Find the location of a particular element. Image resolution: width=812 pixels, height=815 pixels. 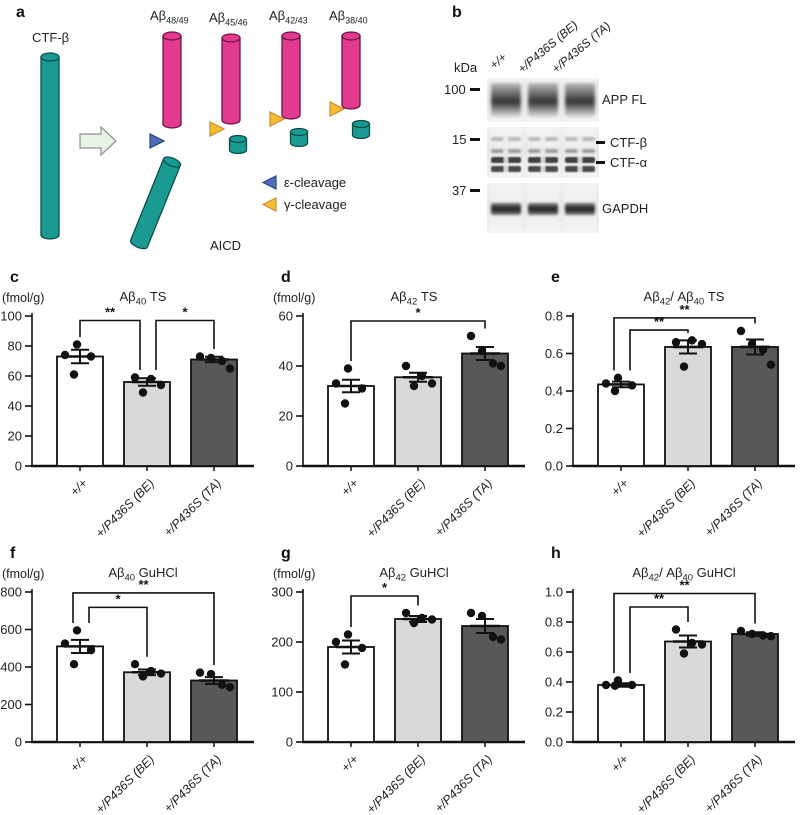

blot-strip-ctf is located at coordinates (543, 152).